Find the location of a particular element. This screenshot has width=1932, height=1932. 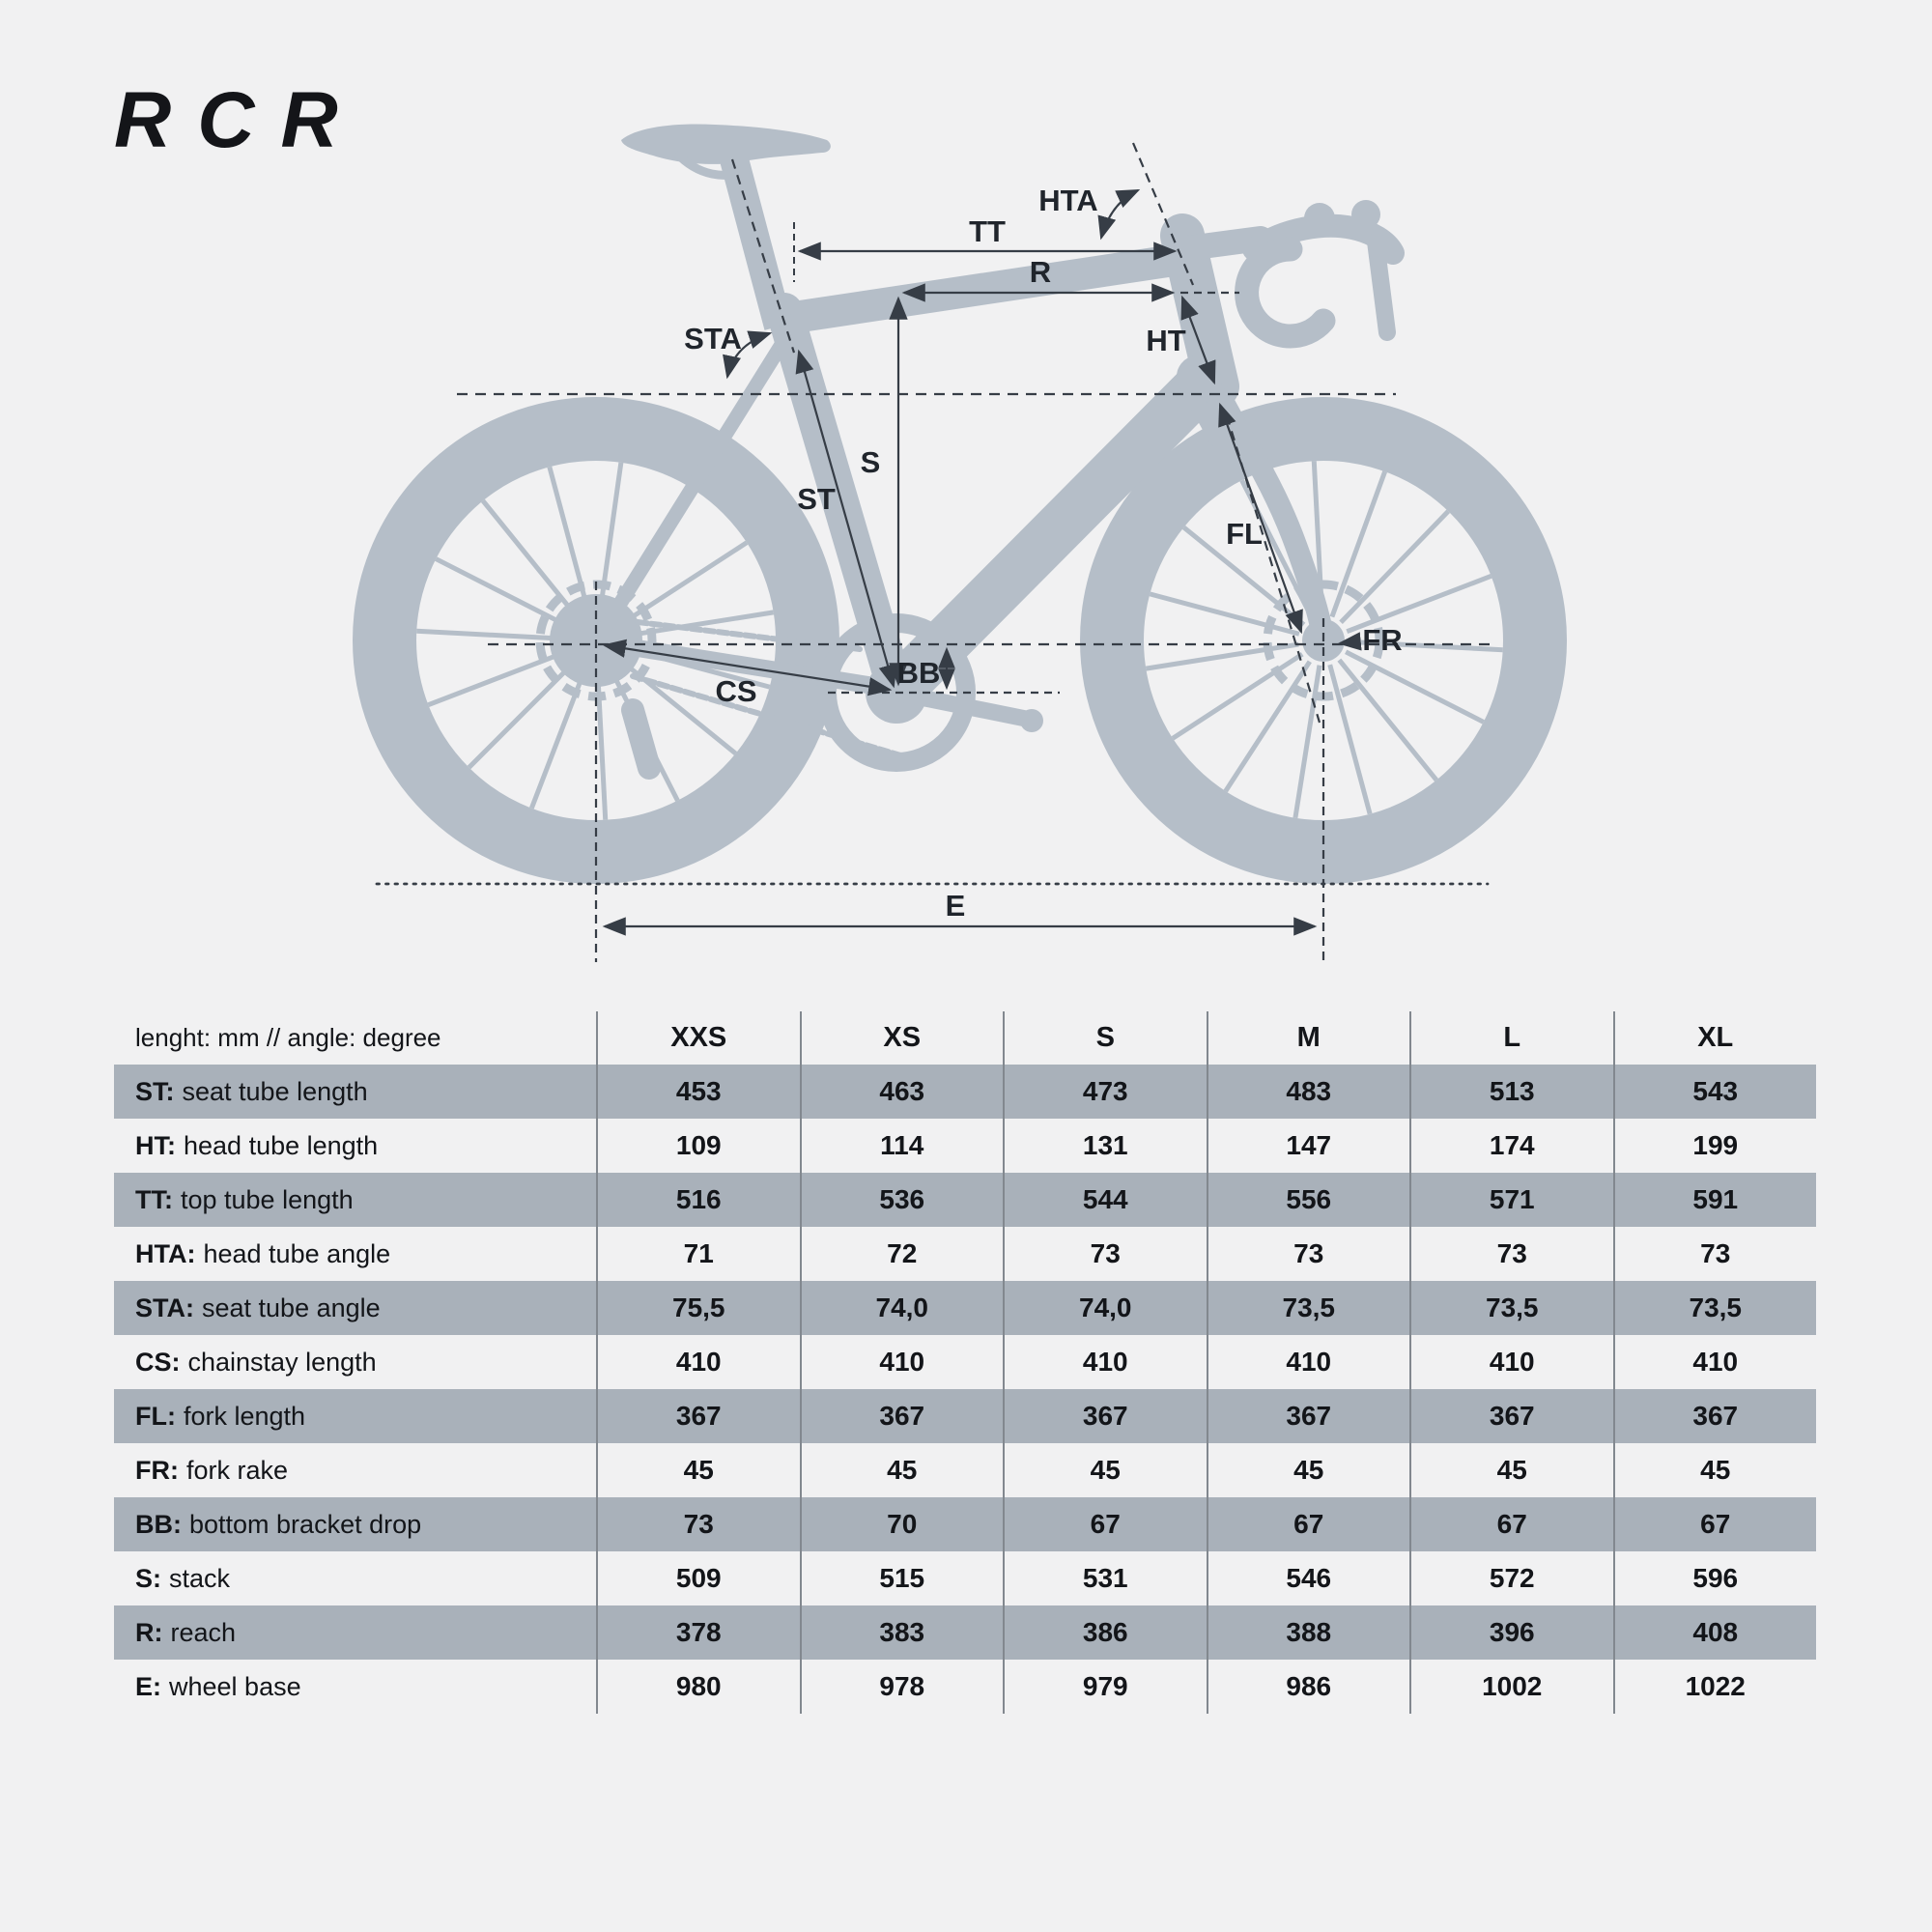

value-cell: 199 is located at coordinates (1714, 1146).